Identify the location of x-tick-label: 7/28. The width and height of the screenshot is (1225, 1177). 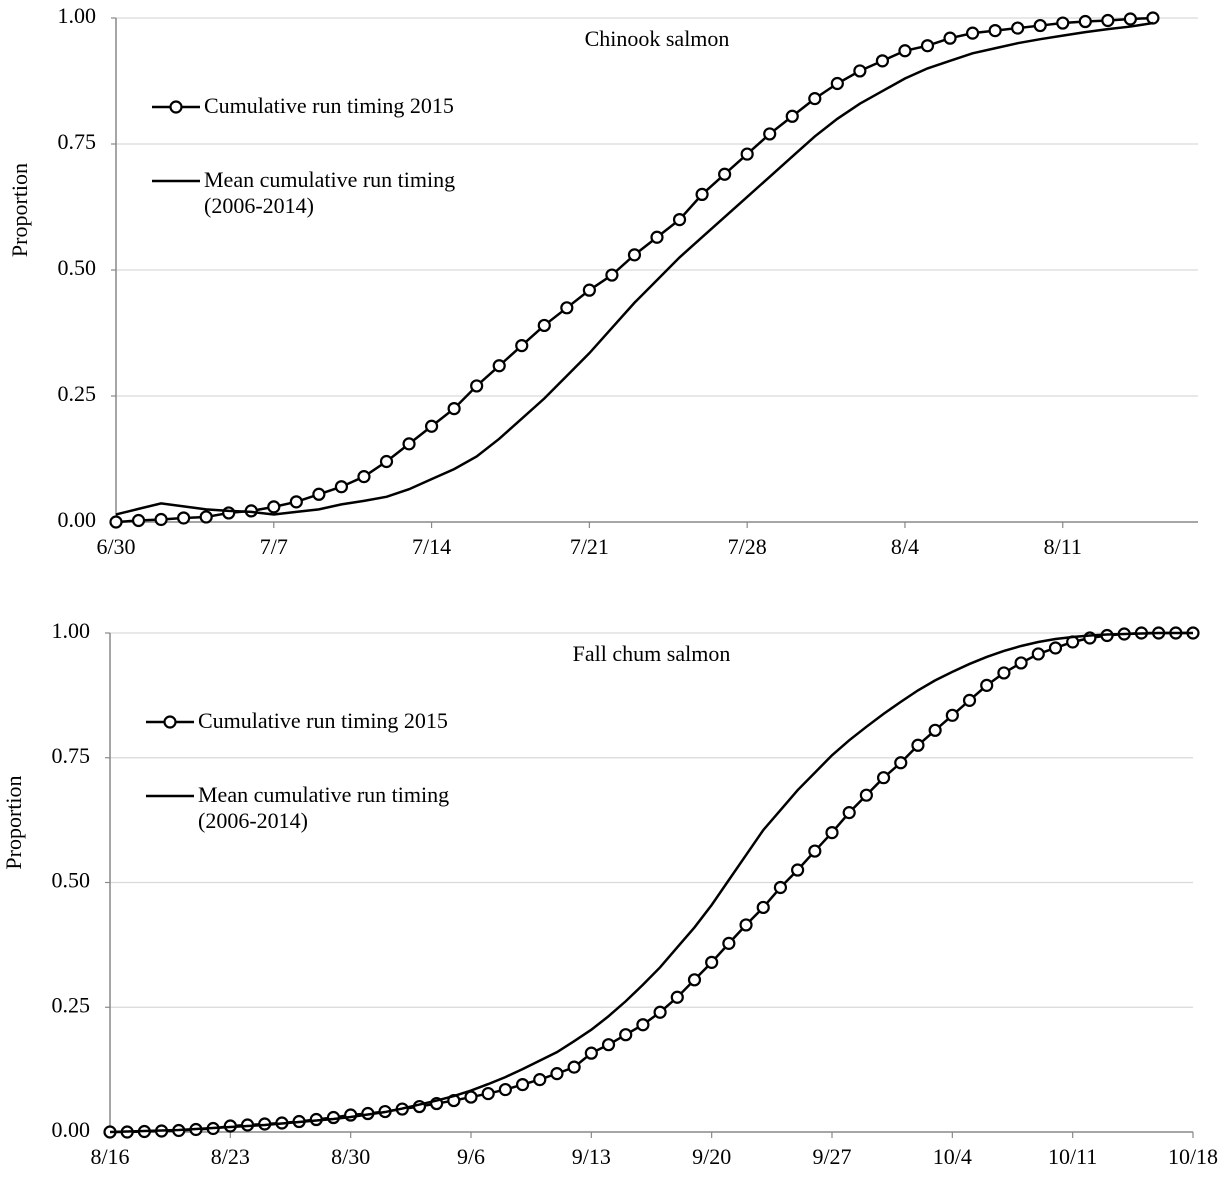
(747, 546).